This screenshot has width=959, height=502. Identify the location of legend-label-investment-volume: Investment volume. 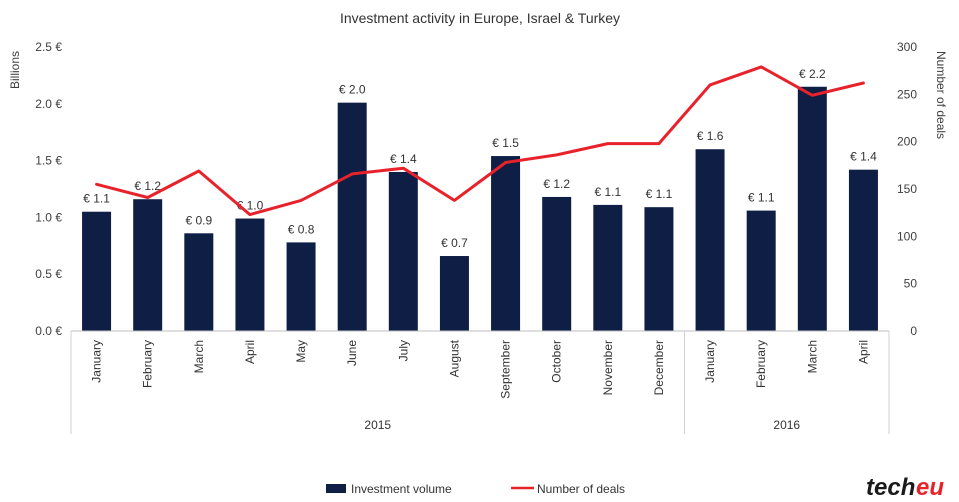
(401, 489).